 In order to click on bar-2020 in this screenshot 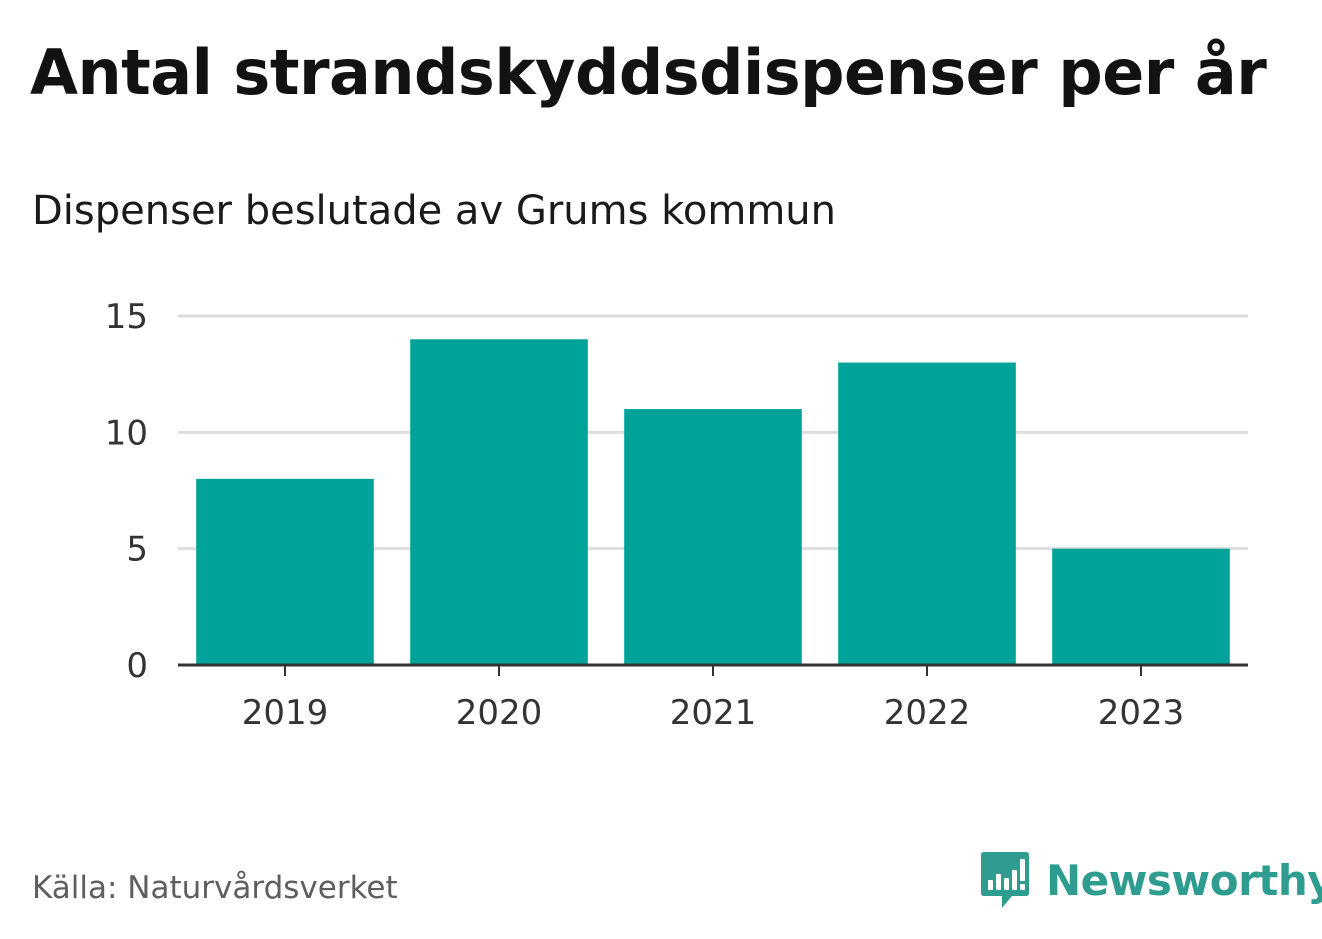, I will do `click(499, 502)`.